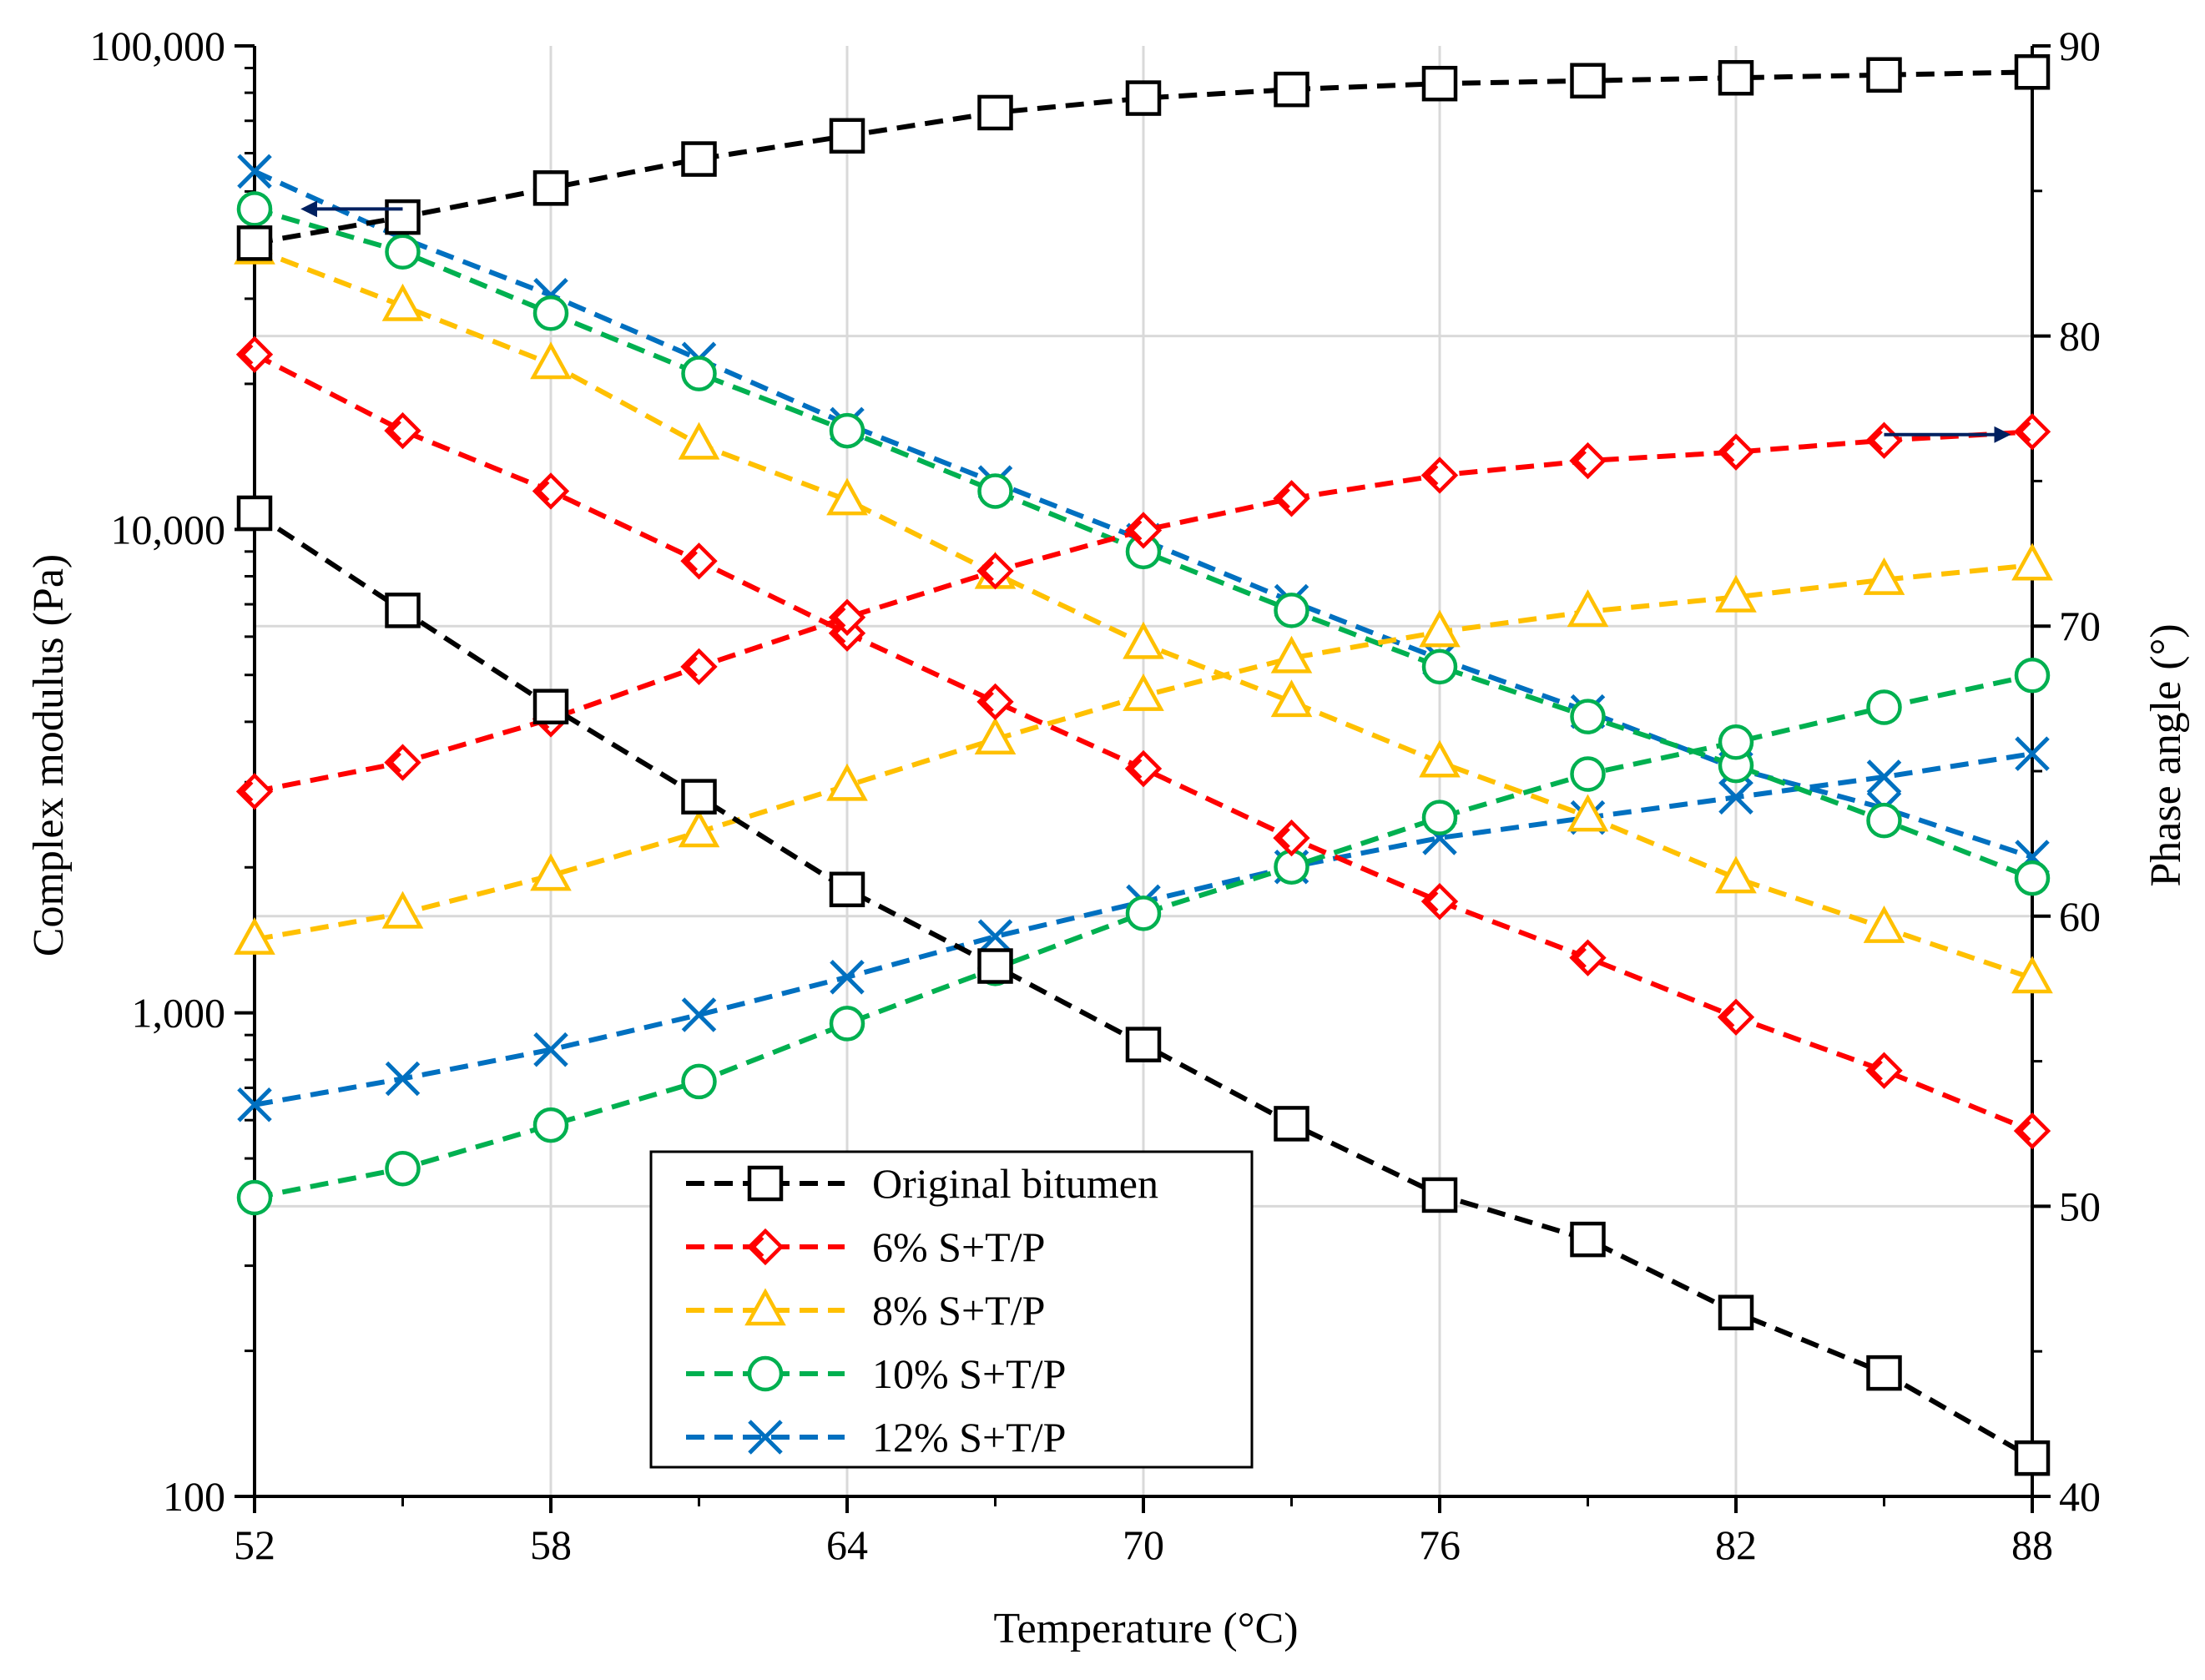 The width and height of the screenshot is (2205, 1680). I want to click on x-tick-label: 70, so click(1144, 1544).